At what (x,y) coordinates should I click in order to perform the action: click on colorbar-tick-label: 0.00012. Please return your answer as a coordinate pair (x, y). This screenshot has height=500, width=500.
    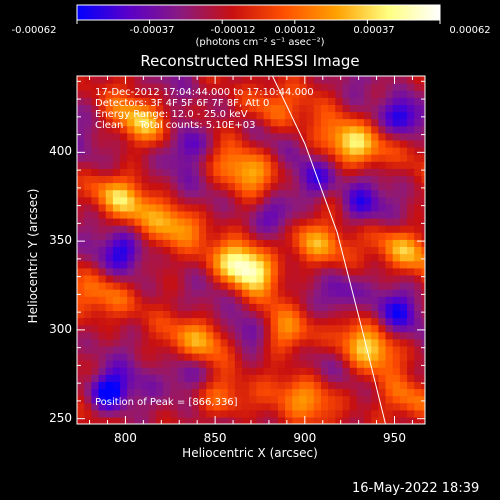
    Looking at the image, I should click on (295, 30).